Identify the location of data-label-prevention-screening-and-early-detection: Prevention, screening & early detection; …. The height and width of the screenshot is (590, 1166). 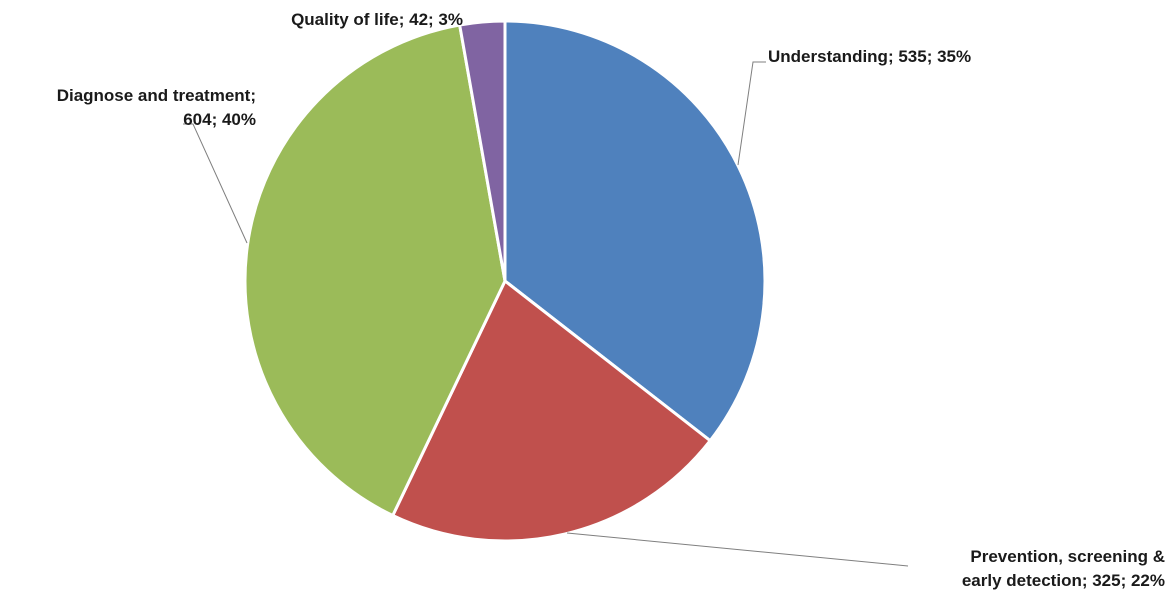
(1063, 568).